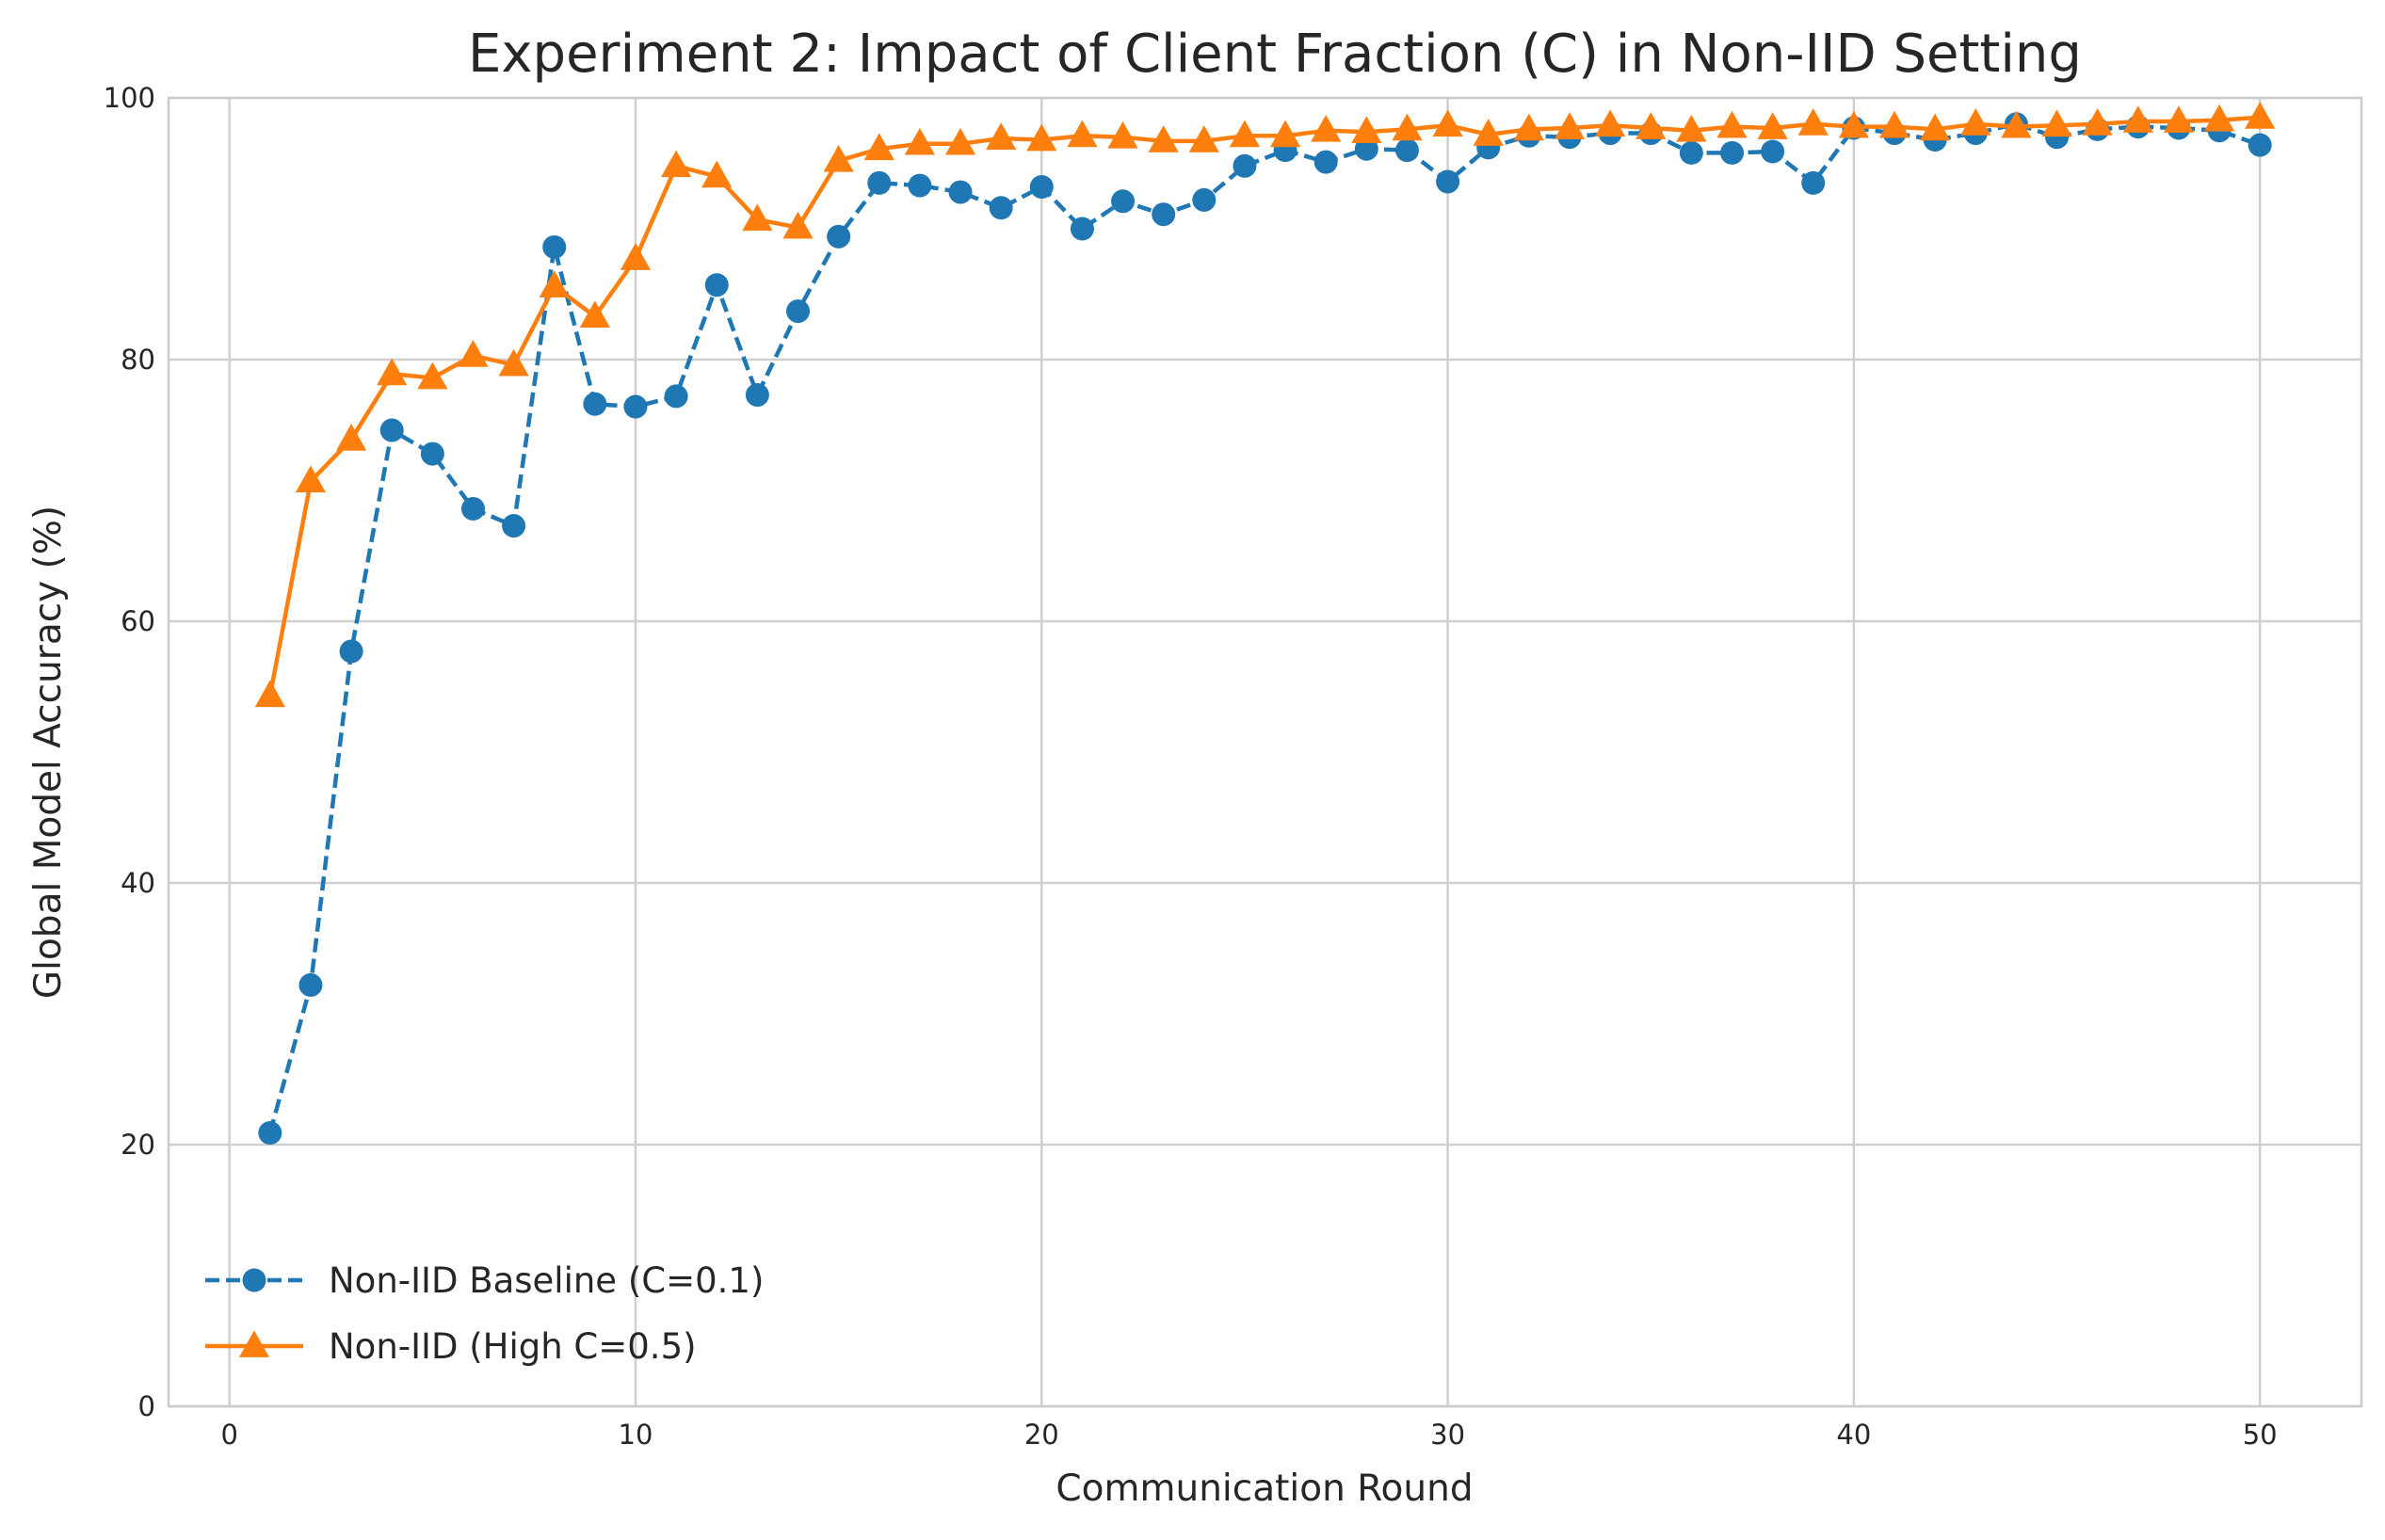 This screenshot has height=1540, width=2385. What do you see at coordinates (636, 1435) in the screenshot?
I see `x-tick-label: 10` at bounding box center [636, 1435].